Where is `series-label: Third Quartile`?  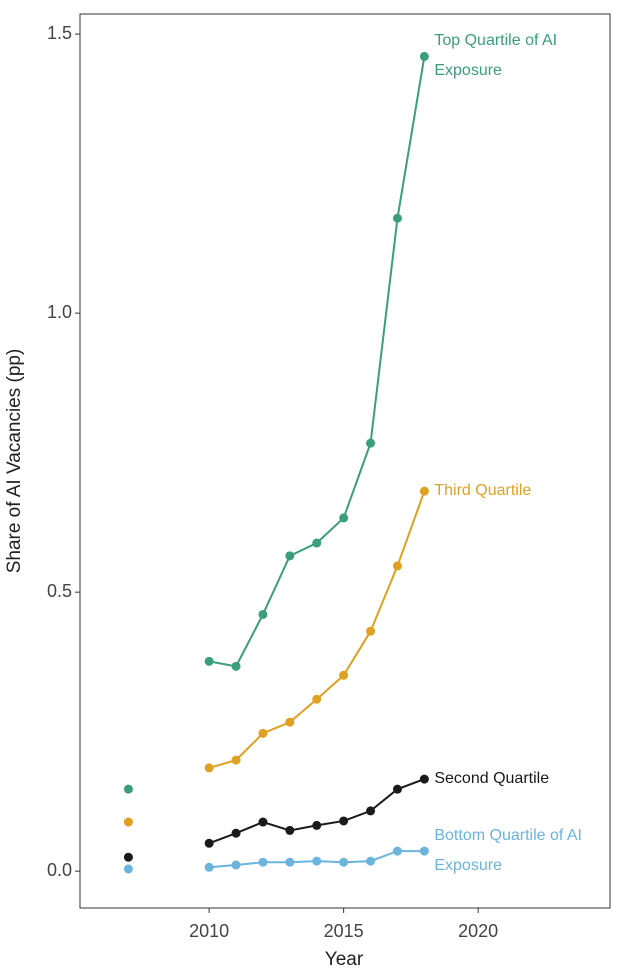
series-label: Third Quartile is located at coordinates (483, 491).